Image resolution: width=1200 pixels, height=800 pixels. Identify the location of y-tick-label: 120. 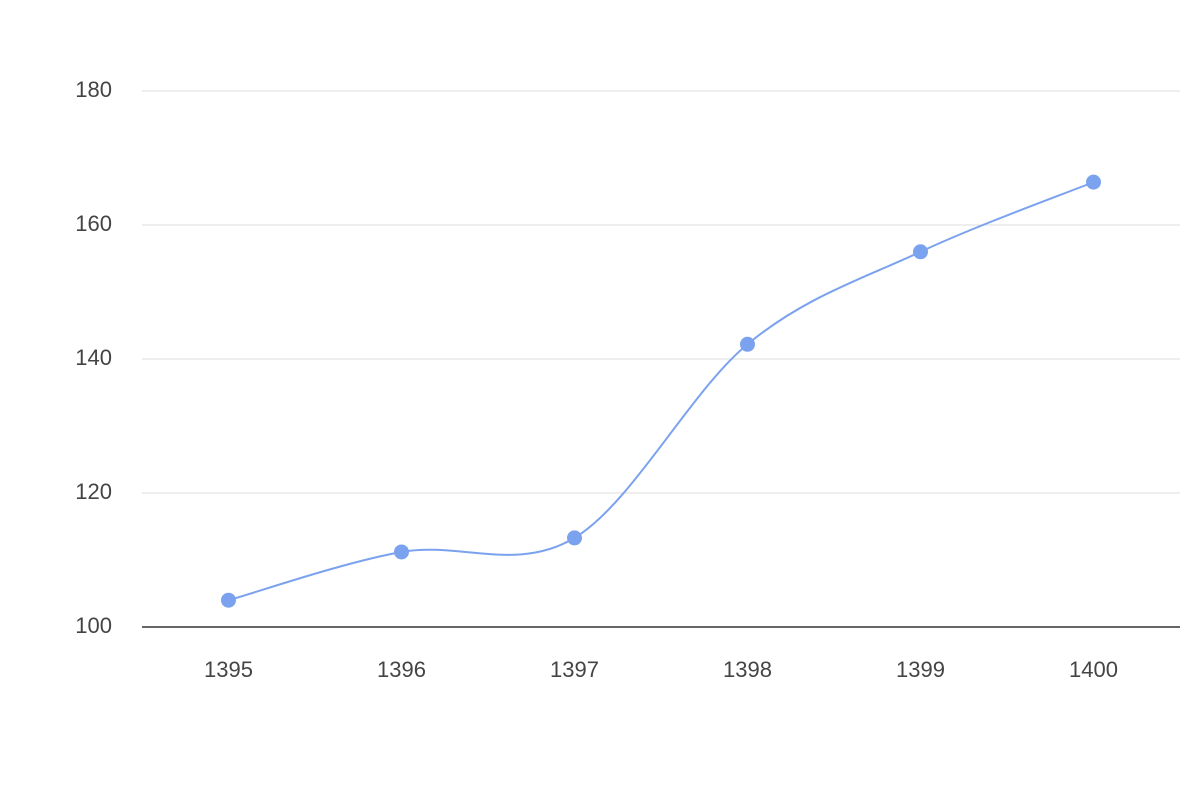
(93, 491).